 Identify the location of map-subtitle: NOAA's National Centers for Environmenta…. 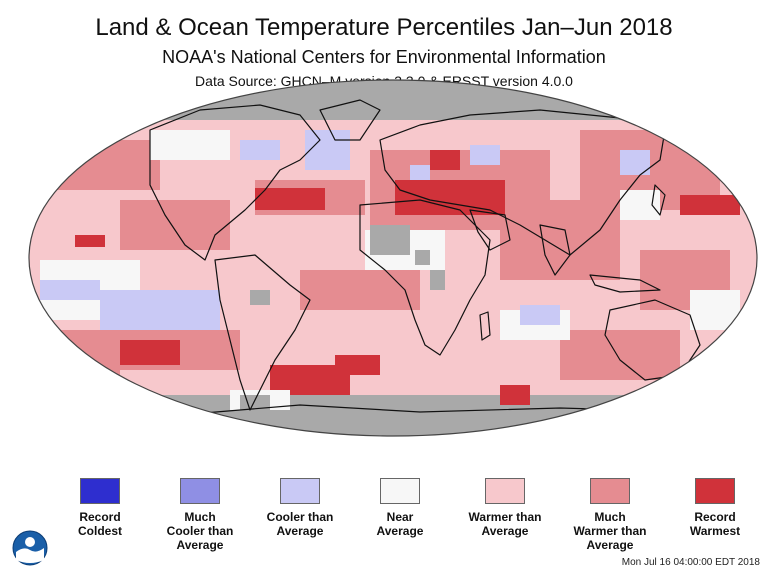
(384, 57).